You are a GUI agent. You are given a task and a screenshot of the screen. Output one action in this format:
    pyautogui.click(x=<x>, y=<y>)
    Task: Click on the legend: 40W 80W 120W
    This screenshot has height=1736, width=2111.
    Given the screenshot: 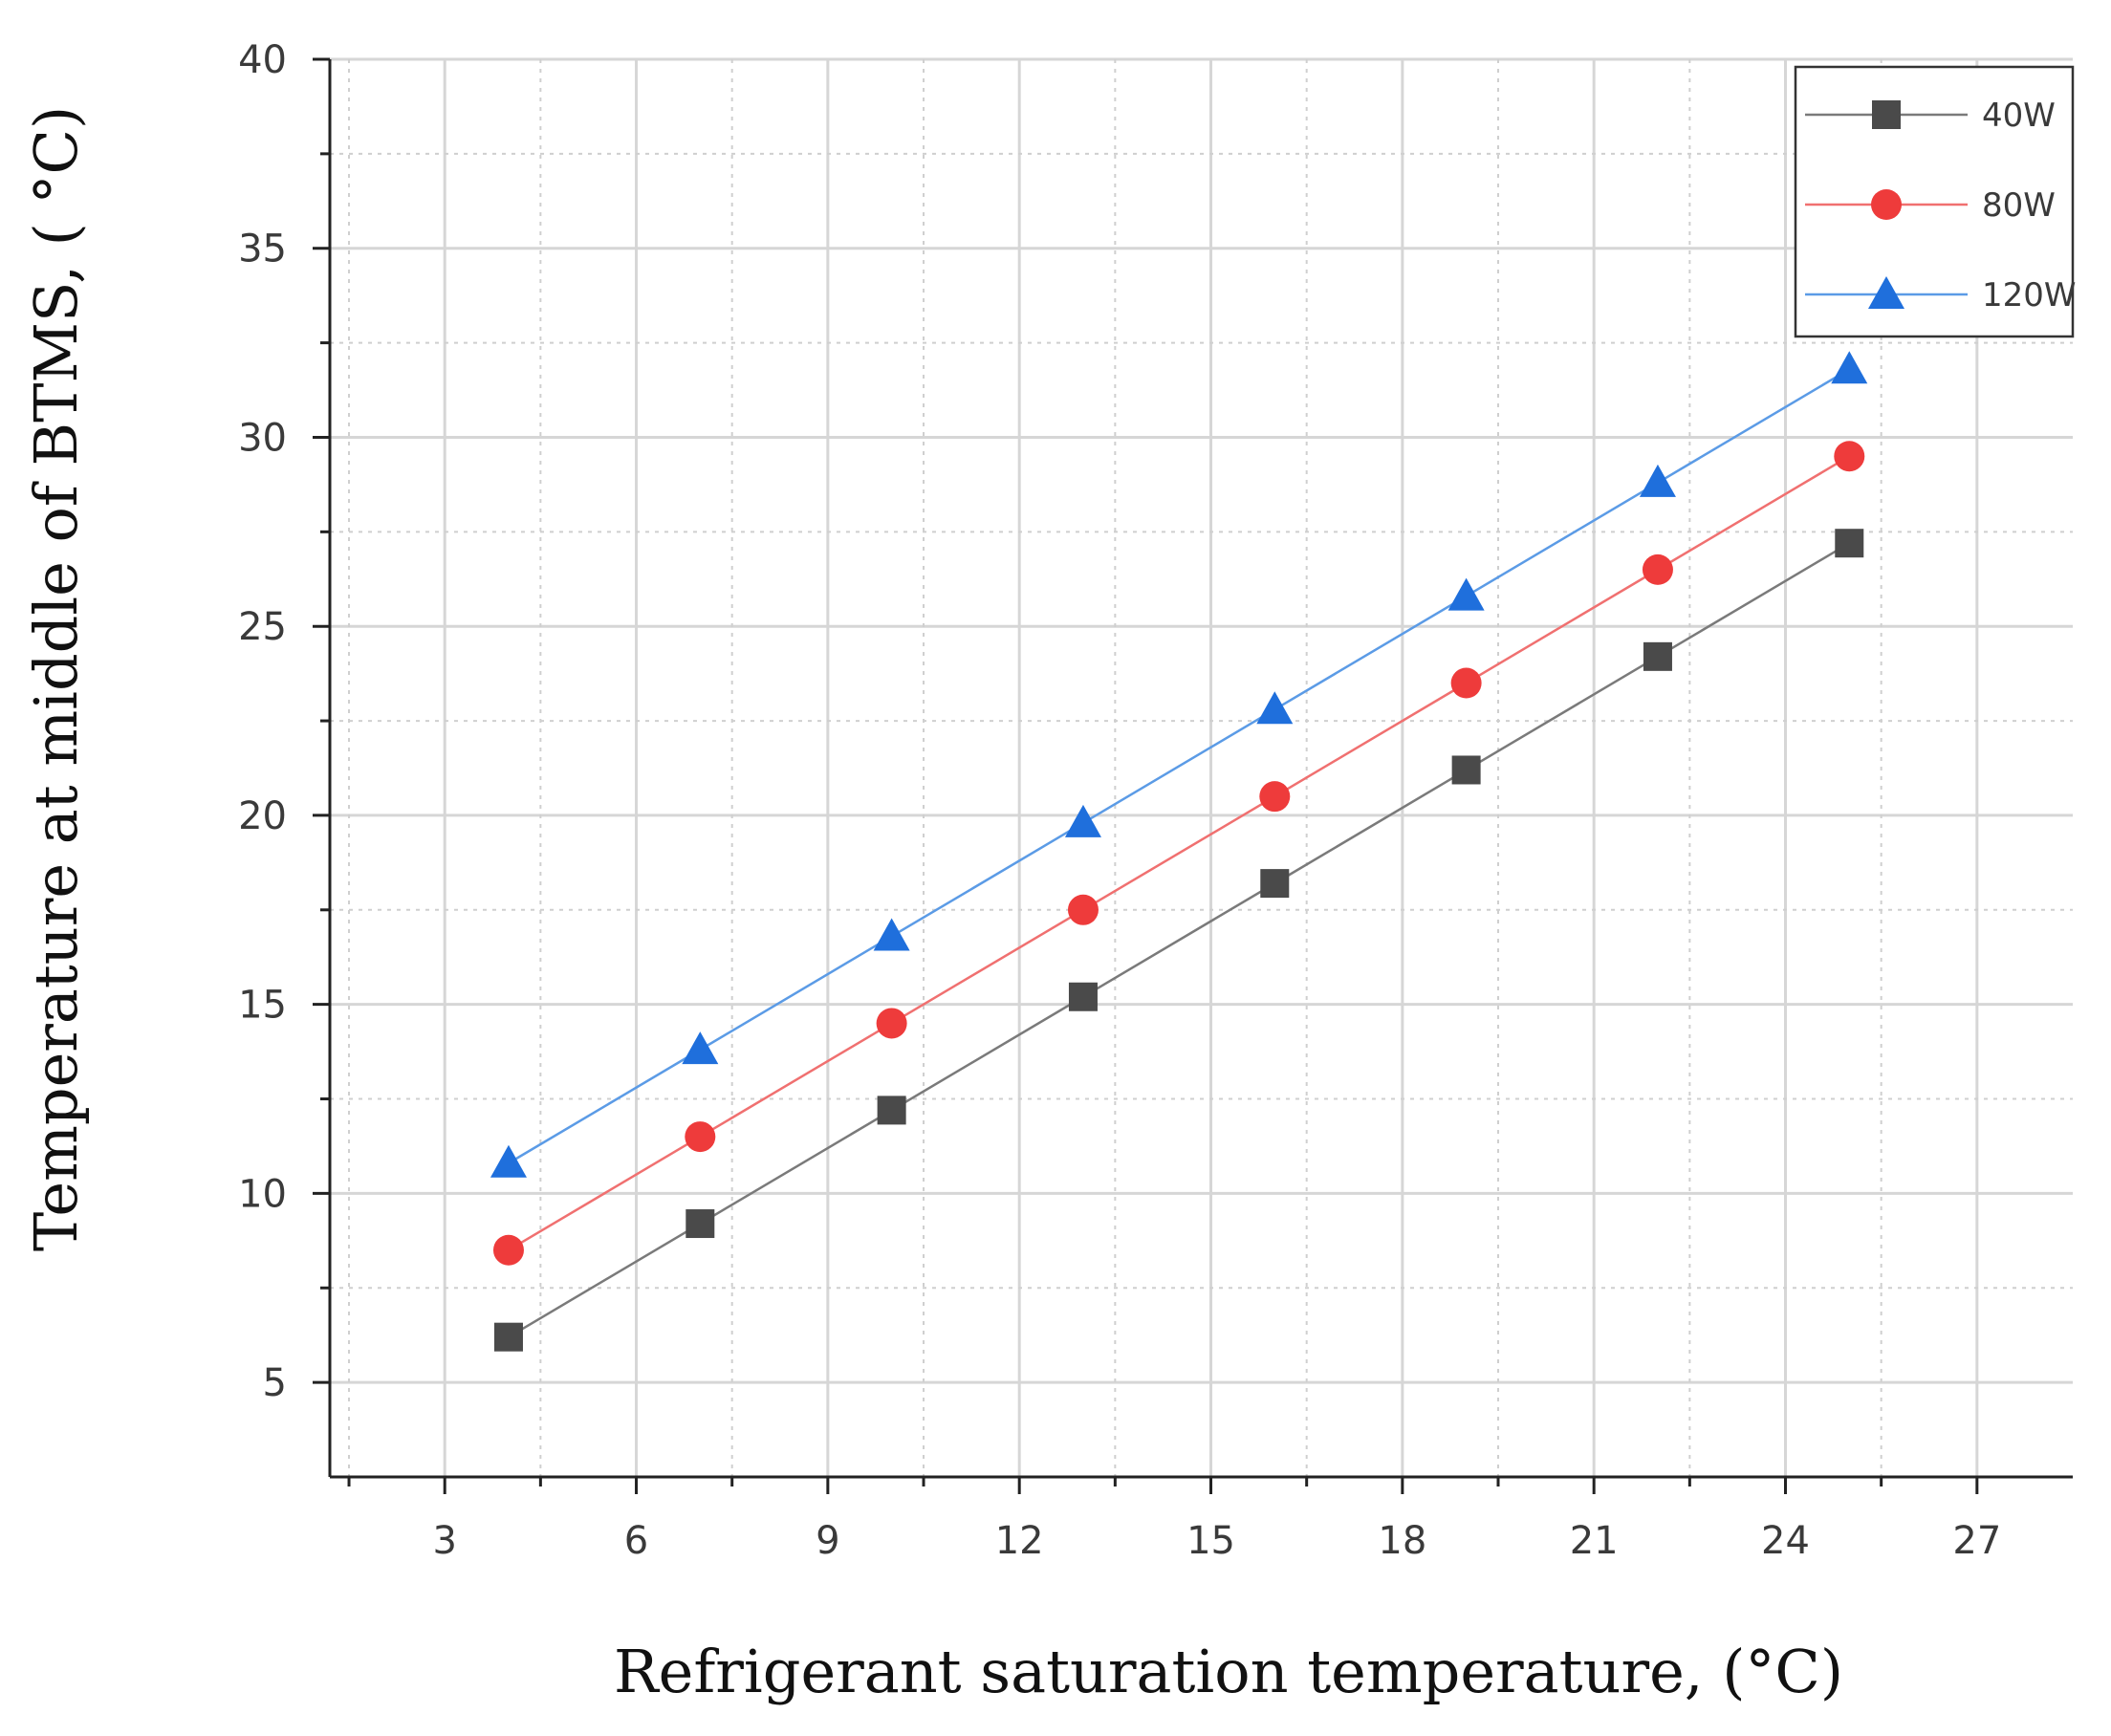 What is the action you would take?
    pyautogui.click(x=1936, y=201)
    